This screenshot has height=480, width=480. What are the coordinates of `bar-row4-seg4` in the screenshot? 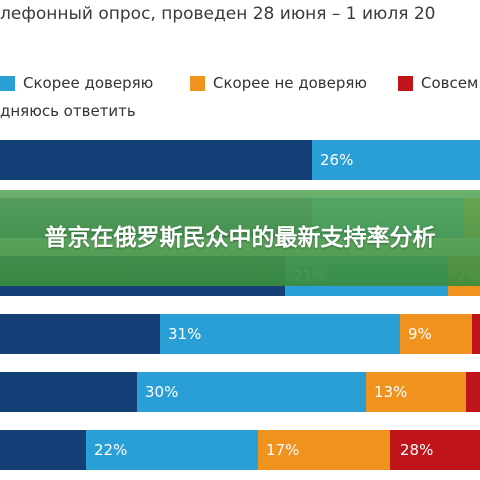 It's located at (476, 334).